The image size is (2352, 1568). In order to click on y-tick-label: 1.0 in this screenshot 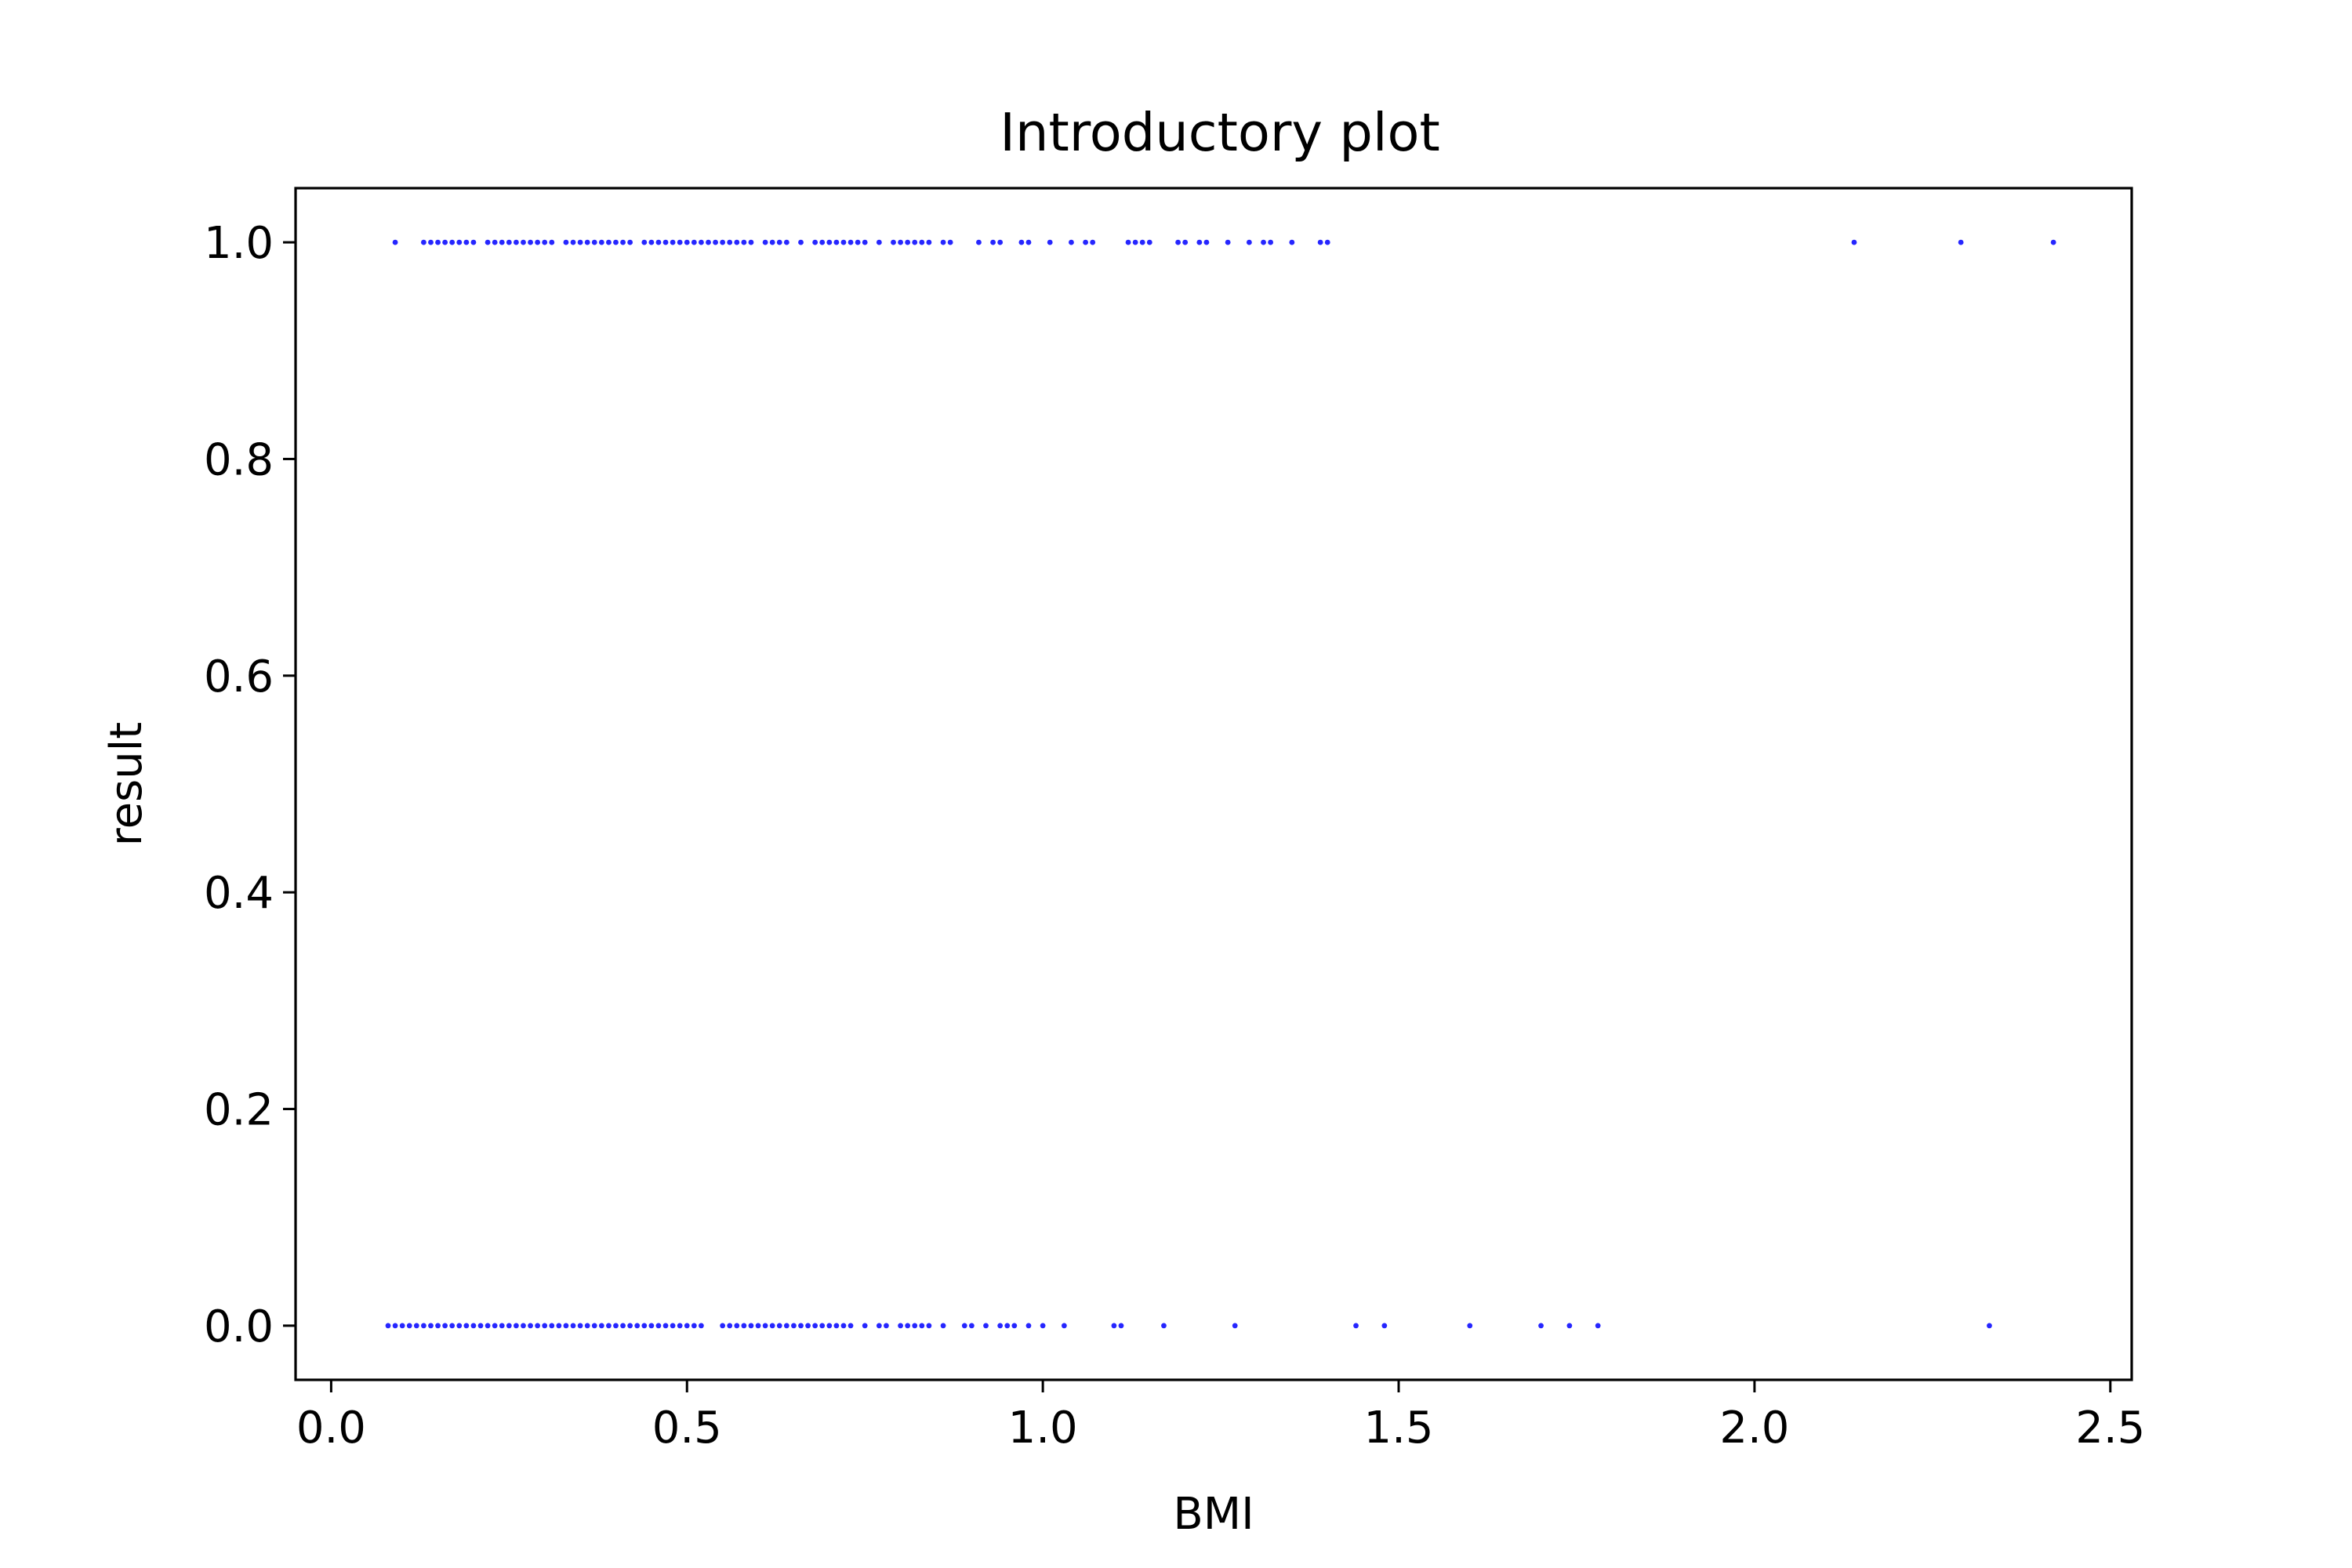, I will do `click(239, 243)`.